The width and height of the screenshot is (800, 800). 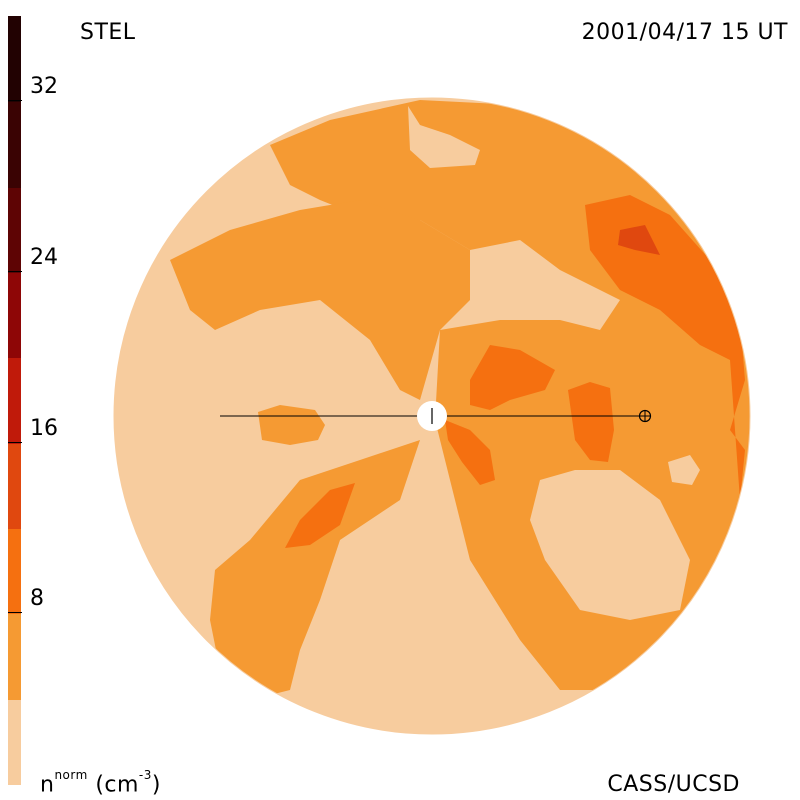 I want to click on density-region-upper-left, so click(x=320, y=300).